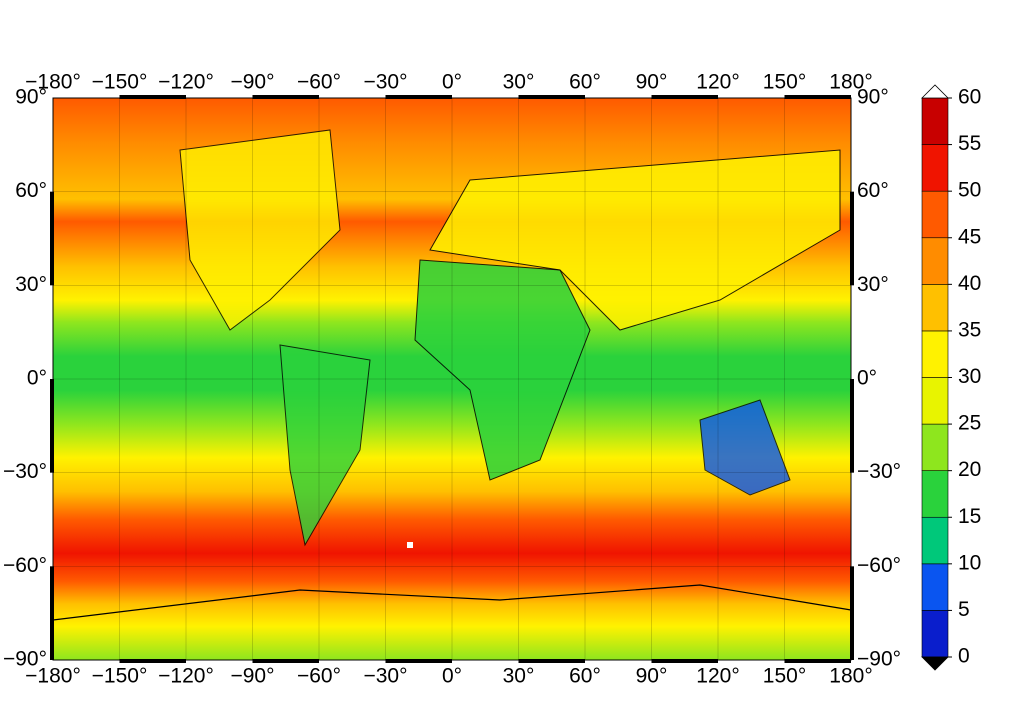 Image resolution: width=1024 pixels, height=722 pixels. Describe the element at coordinates (969, 423) in the screenshot. I see `colorbar-label: 25` at that location.